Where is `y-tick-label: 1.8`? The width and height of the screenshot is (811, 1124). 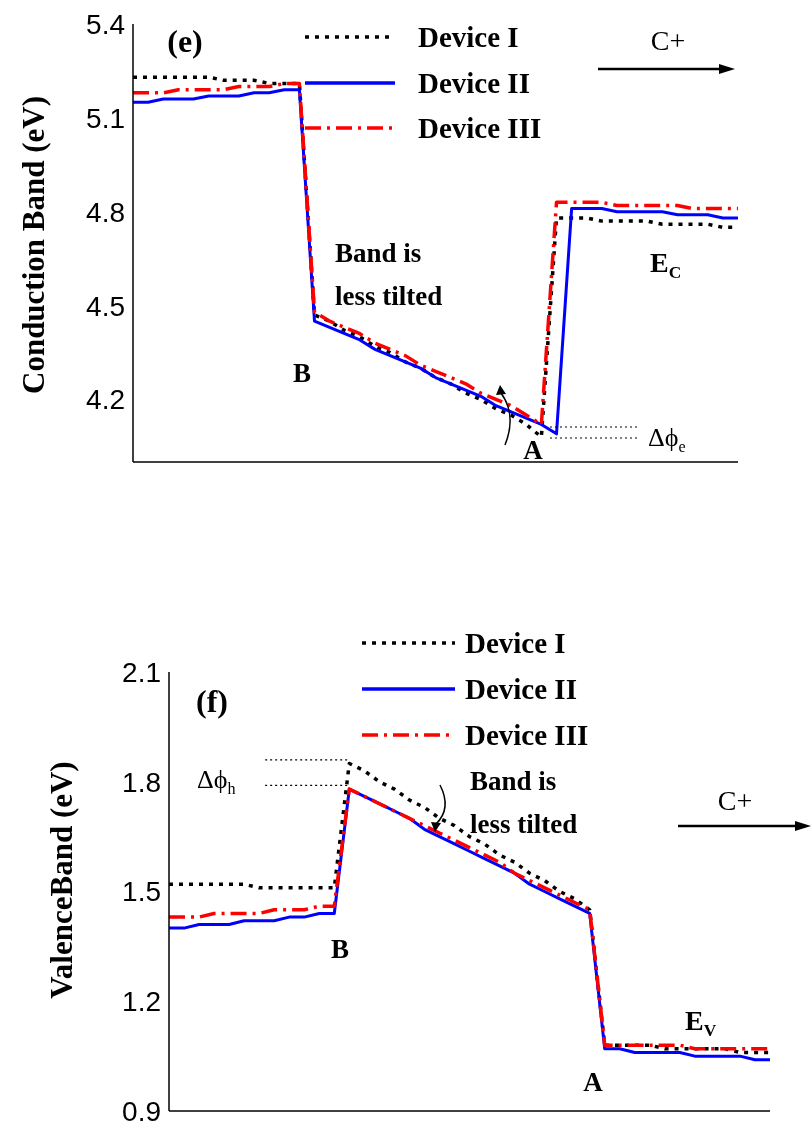 y-tick-label: 1.8 is located at coordinates (141, 782).